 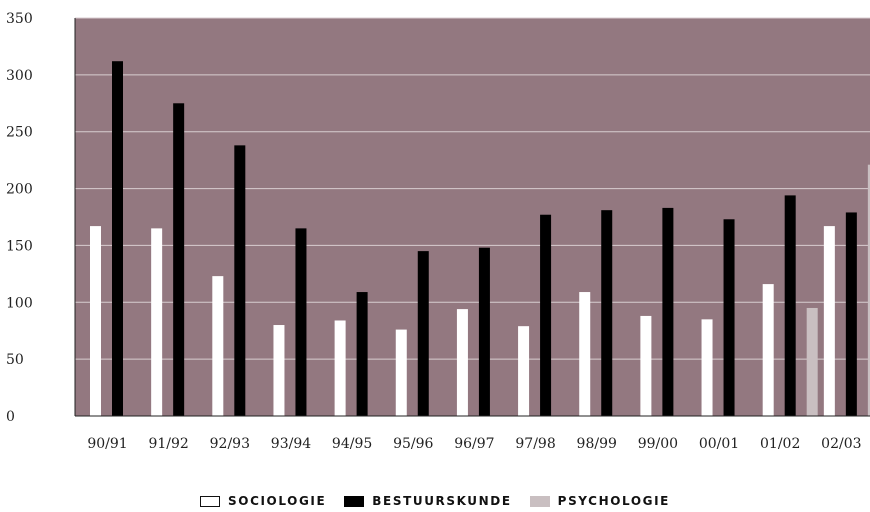 I want to click on legend: SOCIOLOGIE BESTUURSKUNDE PSYCHOLOGIE, so click(x=435, y=501).